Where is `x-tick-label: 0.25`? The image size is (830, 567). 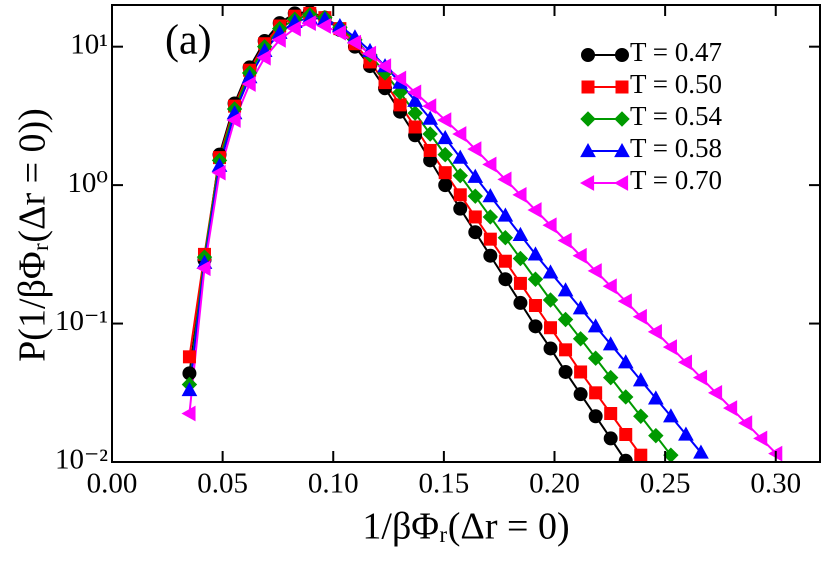 x-tick-label: 0.25 is located at coordinates (665, 484).